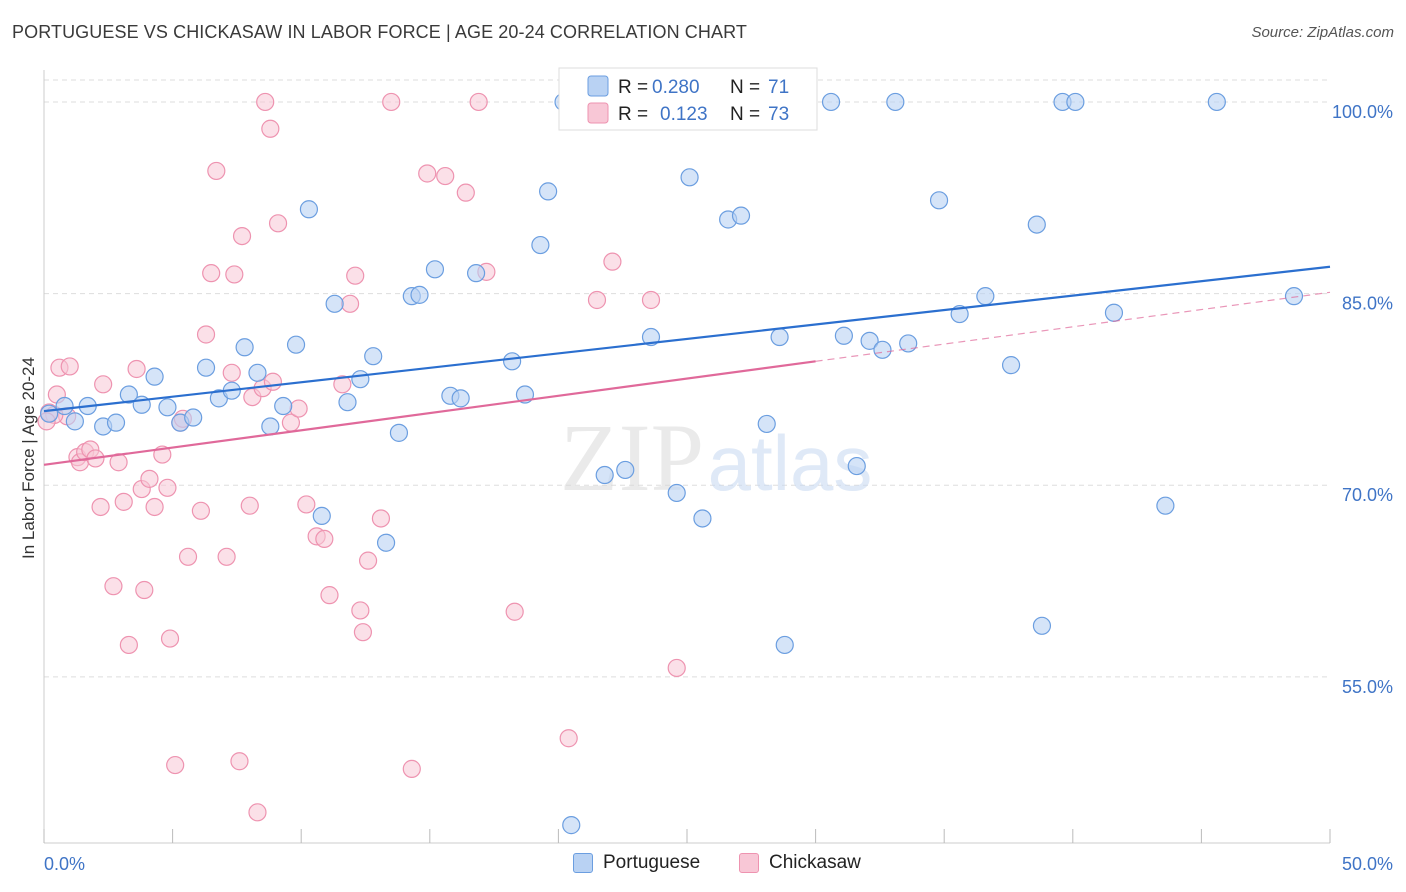  What do you see at coordinates (1367, 495) in the screenshot?
I see `y-tick-label-1: 70.0%` at bounding box center [1367, 495].